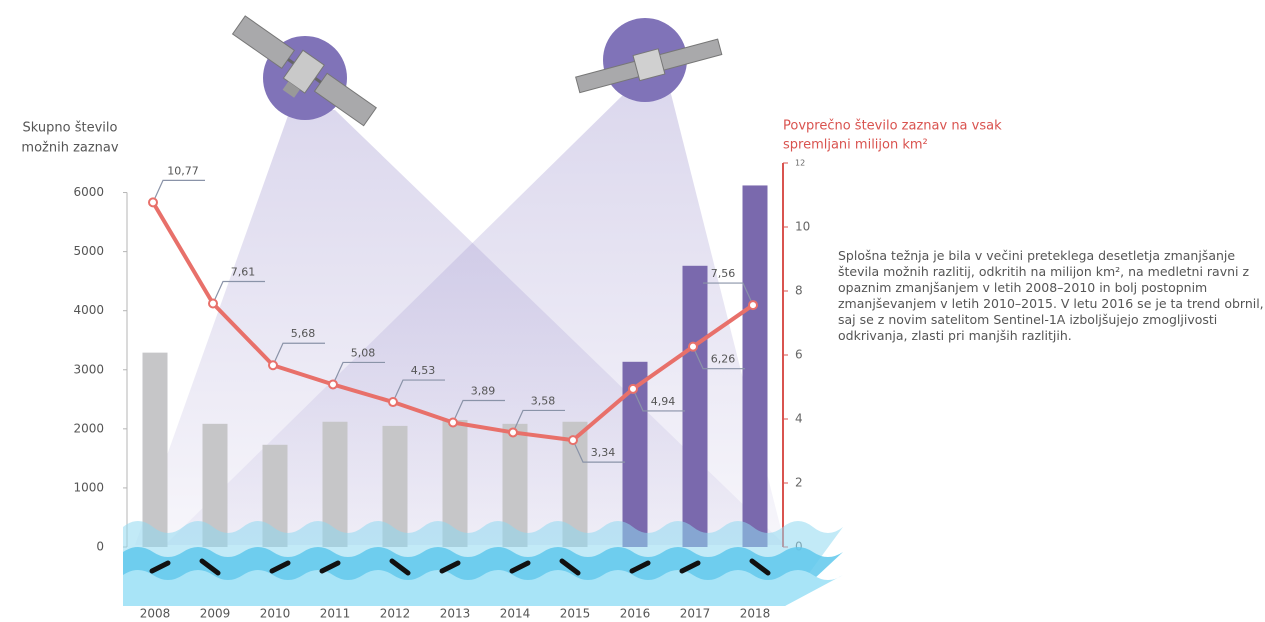 This screenshot has height=622, width=1265. I want to click on value-label: 6,26, so click(723, 359).